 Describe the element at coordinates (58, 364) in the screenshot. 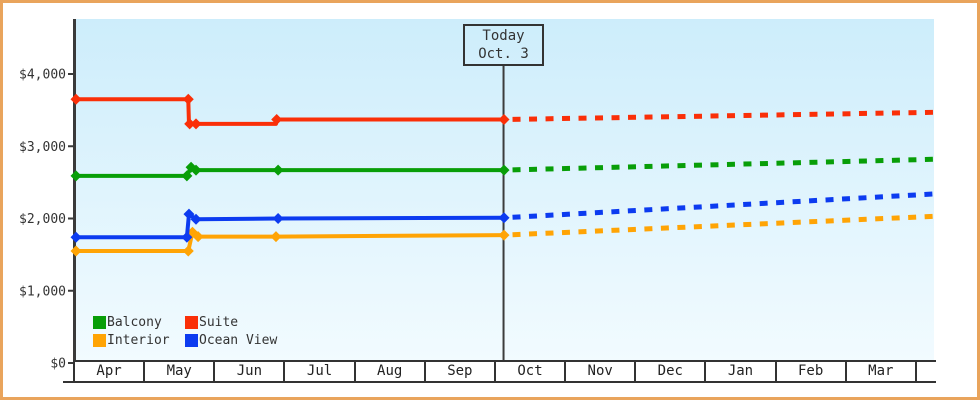

I see `y-axis-label: $0` at that location.